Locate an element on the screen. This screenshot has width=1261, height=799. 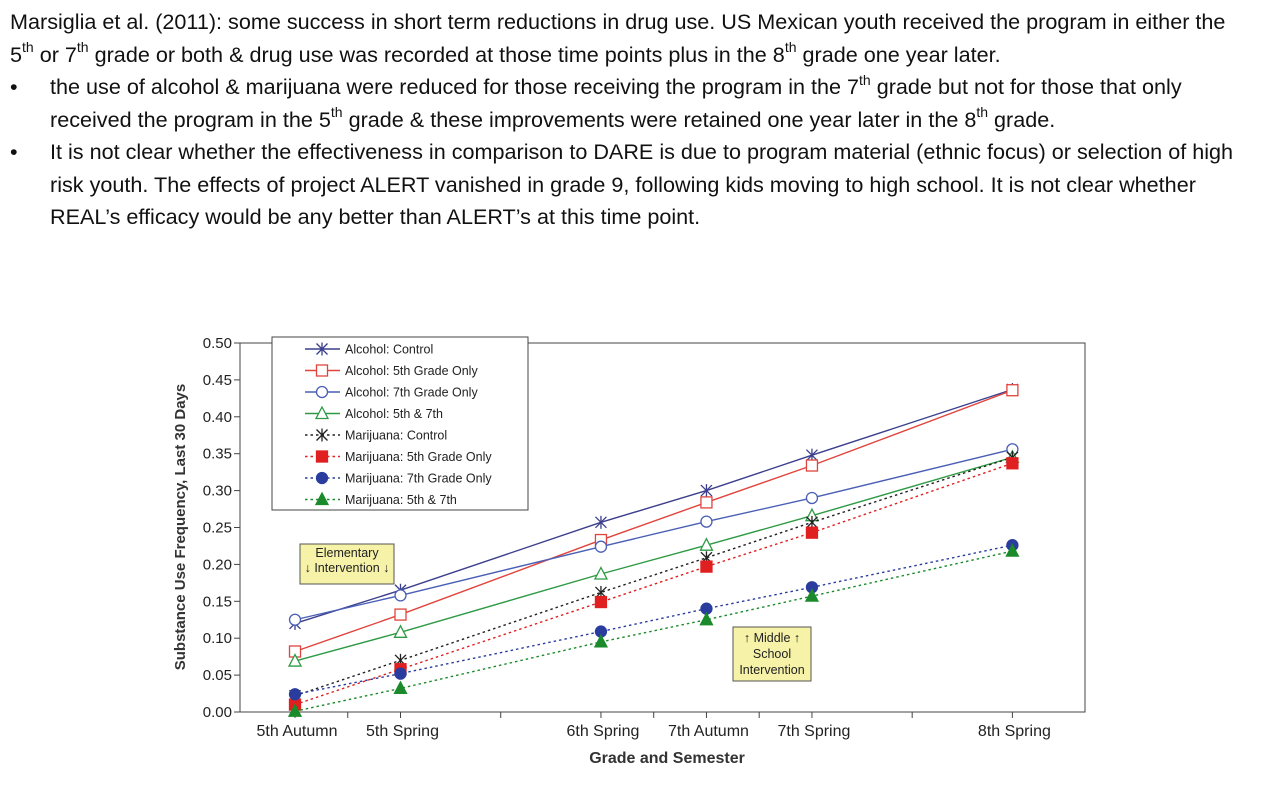
x-tick-label: 5th Autumn is located at coordinates (297, 731).